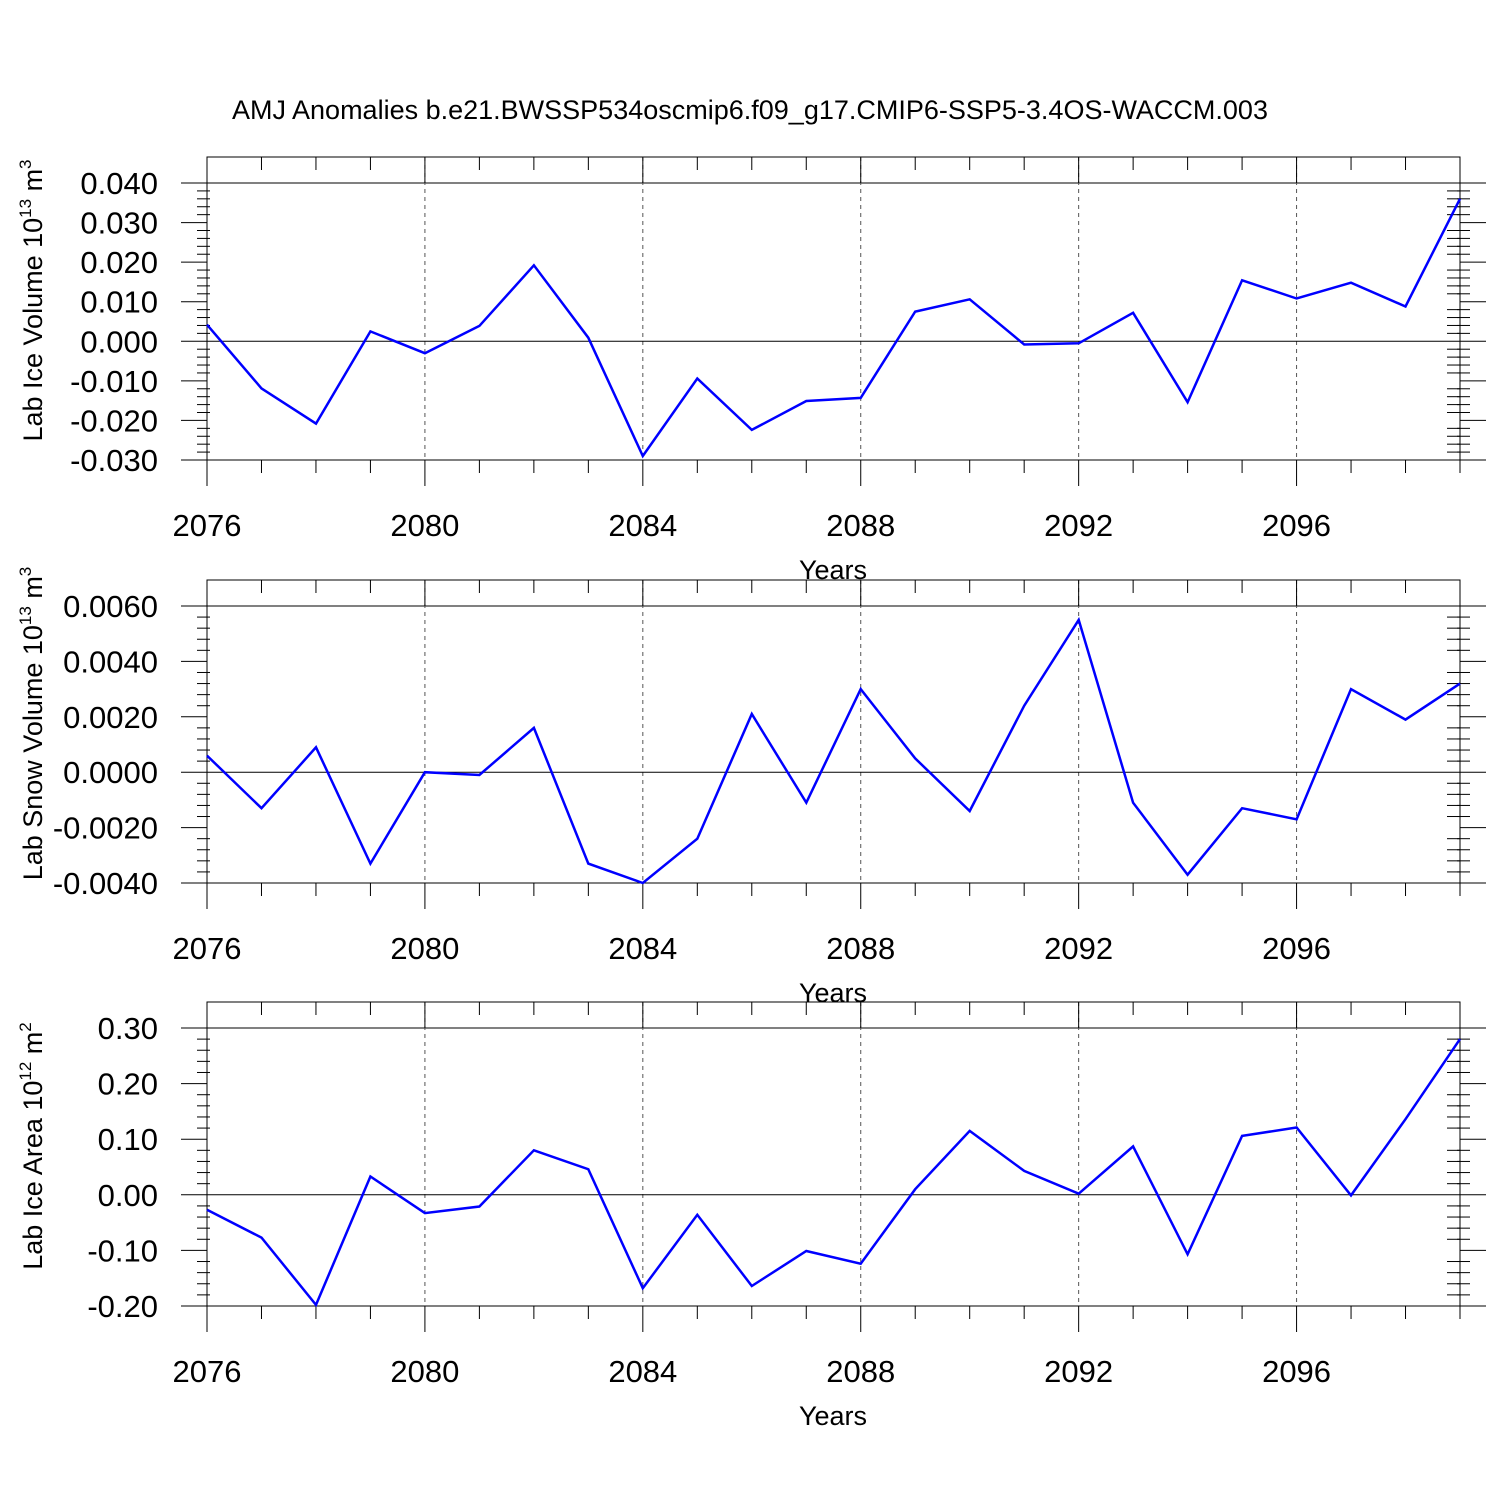  Describe the element at coordinates (25, 1071) in the screenshot. I see `y-axis-label-exponent: 12` at that location.